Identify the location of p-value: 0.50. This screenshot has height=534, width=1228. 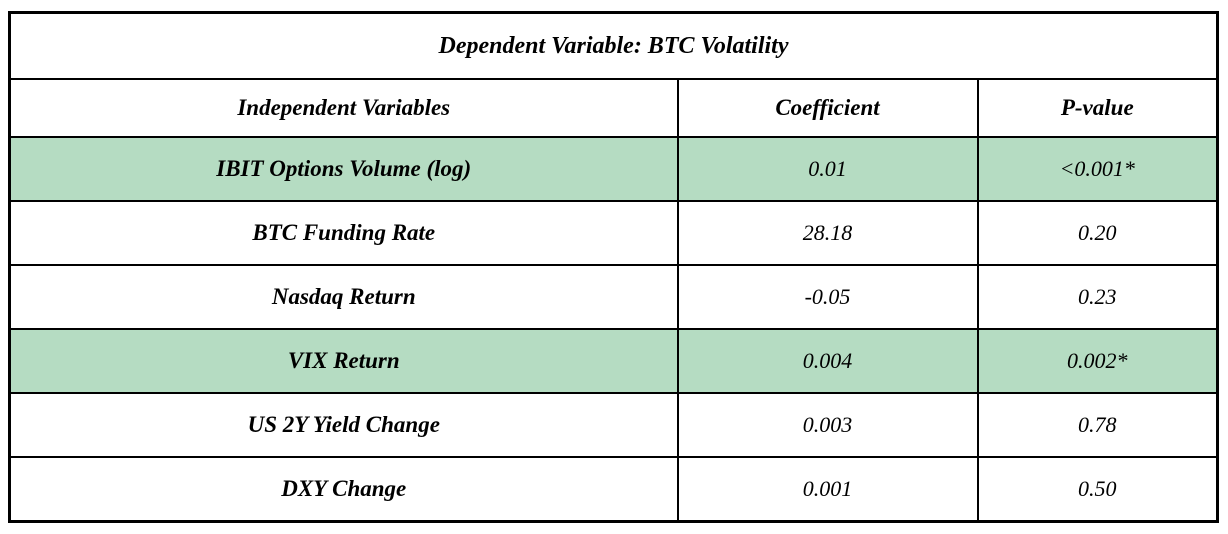
(1097, 489).